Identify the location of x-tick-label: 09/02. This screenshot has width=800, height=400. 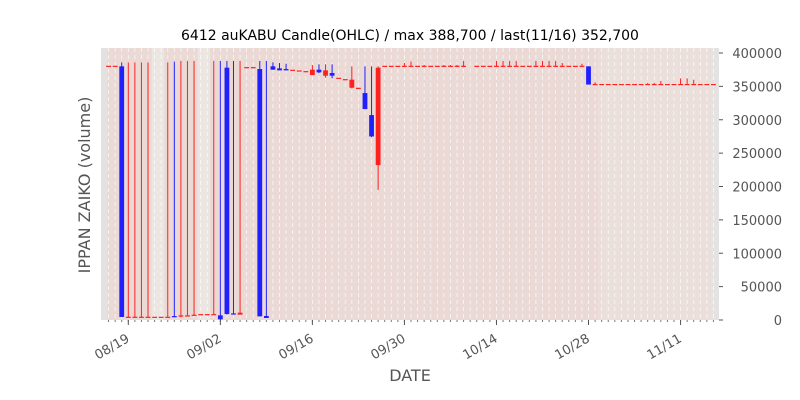
(204, 347).